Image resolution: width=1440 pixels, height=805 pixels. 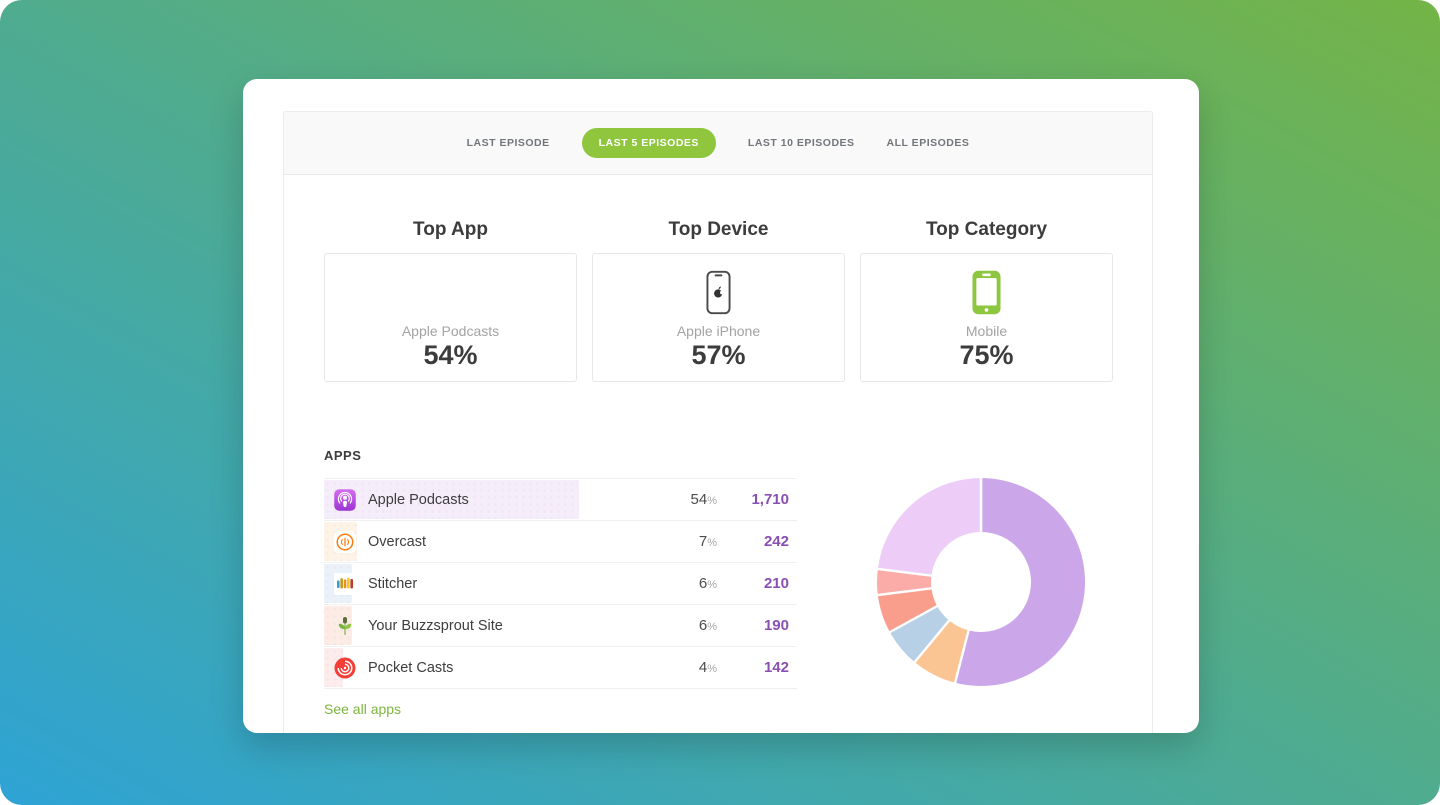 What do you see at coordinates (560, 626) in the screenshot?
I see `app-row-your-buzzsprout-site: Your Buzzsprout Site 6% 190` at bounding box center [560, 626].